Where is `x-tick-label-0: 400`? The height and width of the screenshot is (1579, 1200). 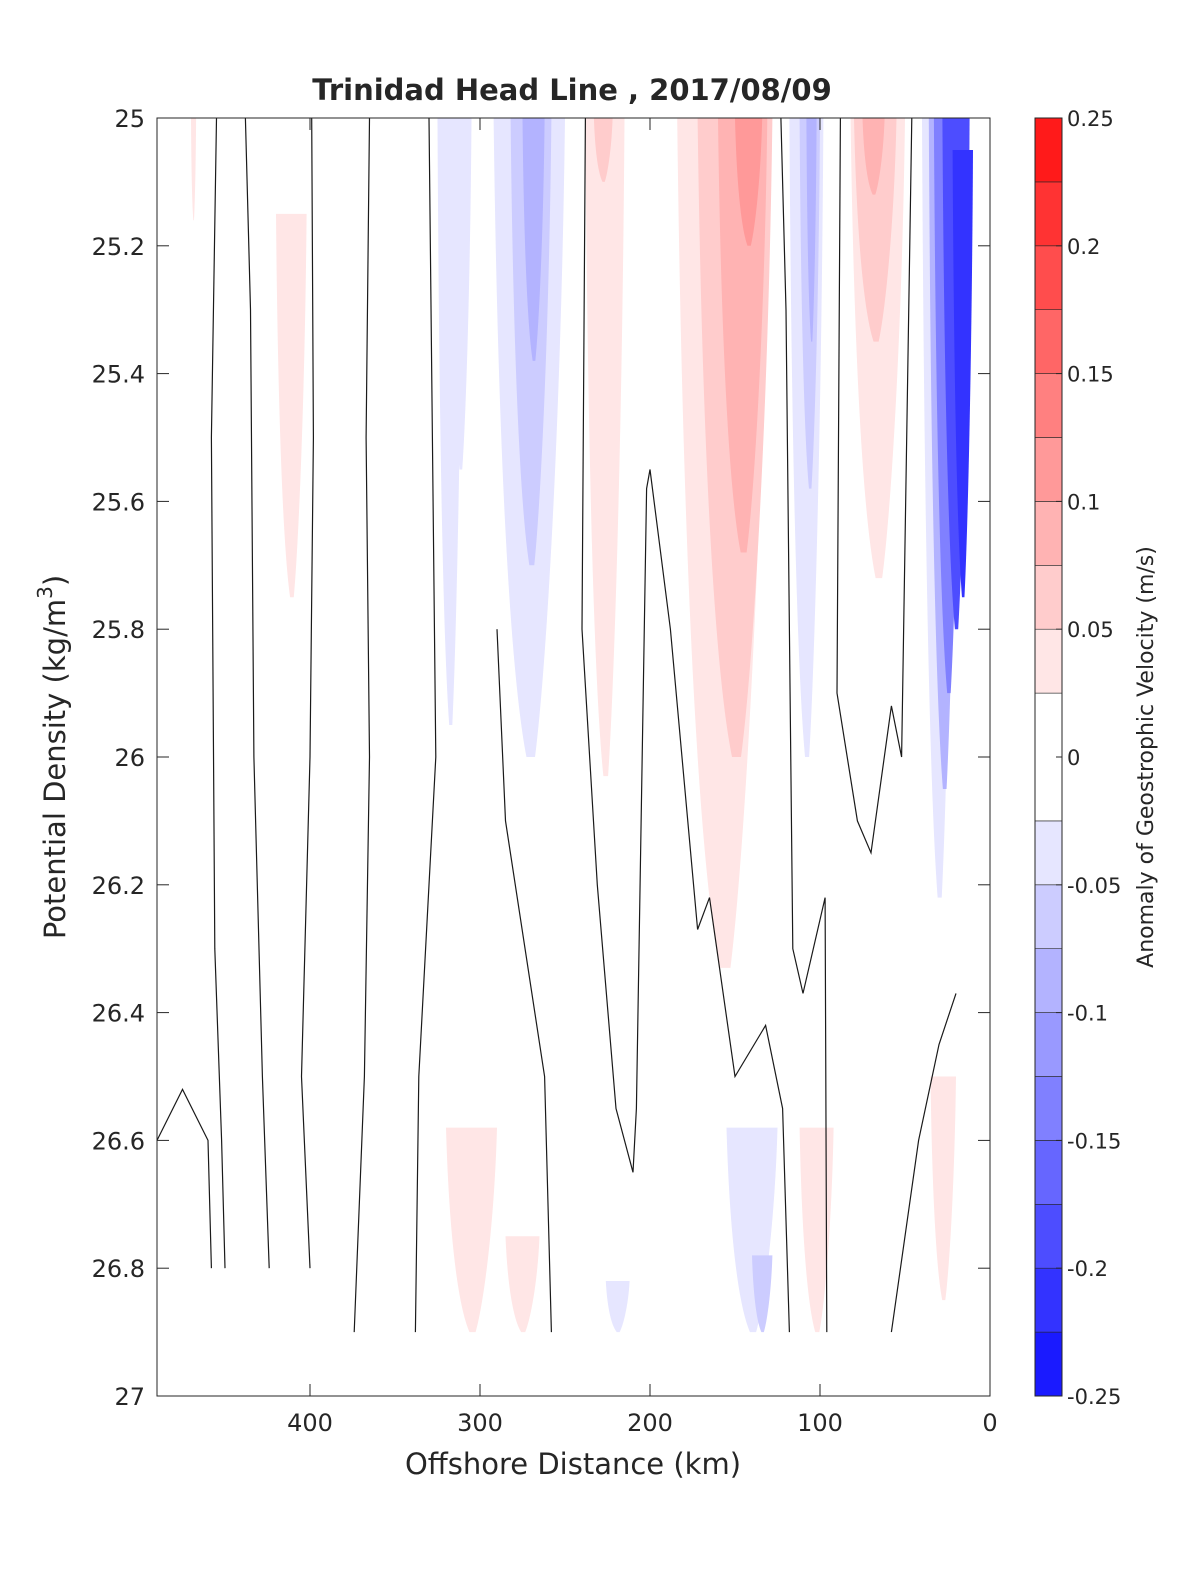 x-tick-label-0: 400 is located at coordinates (310, 1423).